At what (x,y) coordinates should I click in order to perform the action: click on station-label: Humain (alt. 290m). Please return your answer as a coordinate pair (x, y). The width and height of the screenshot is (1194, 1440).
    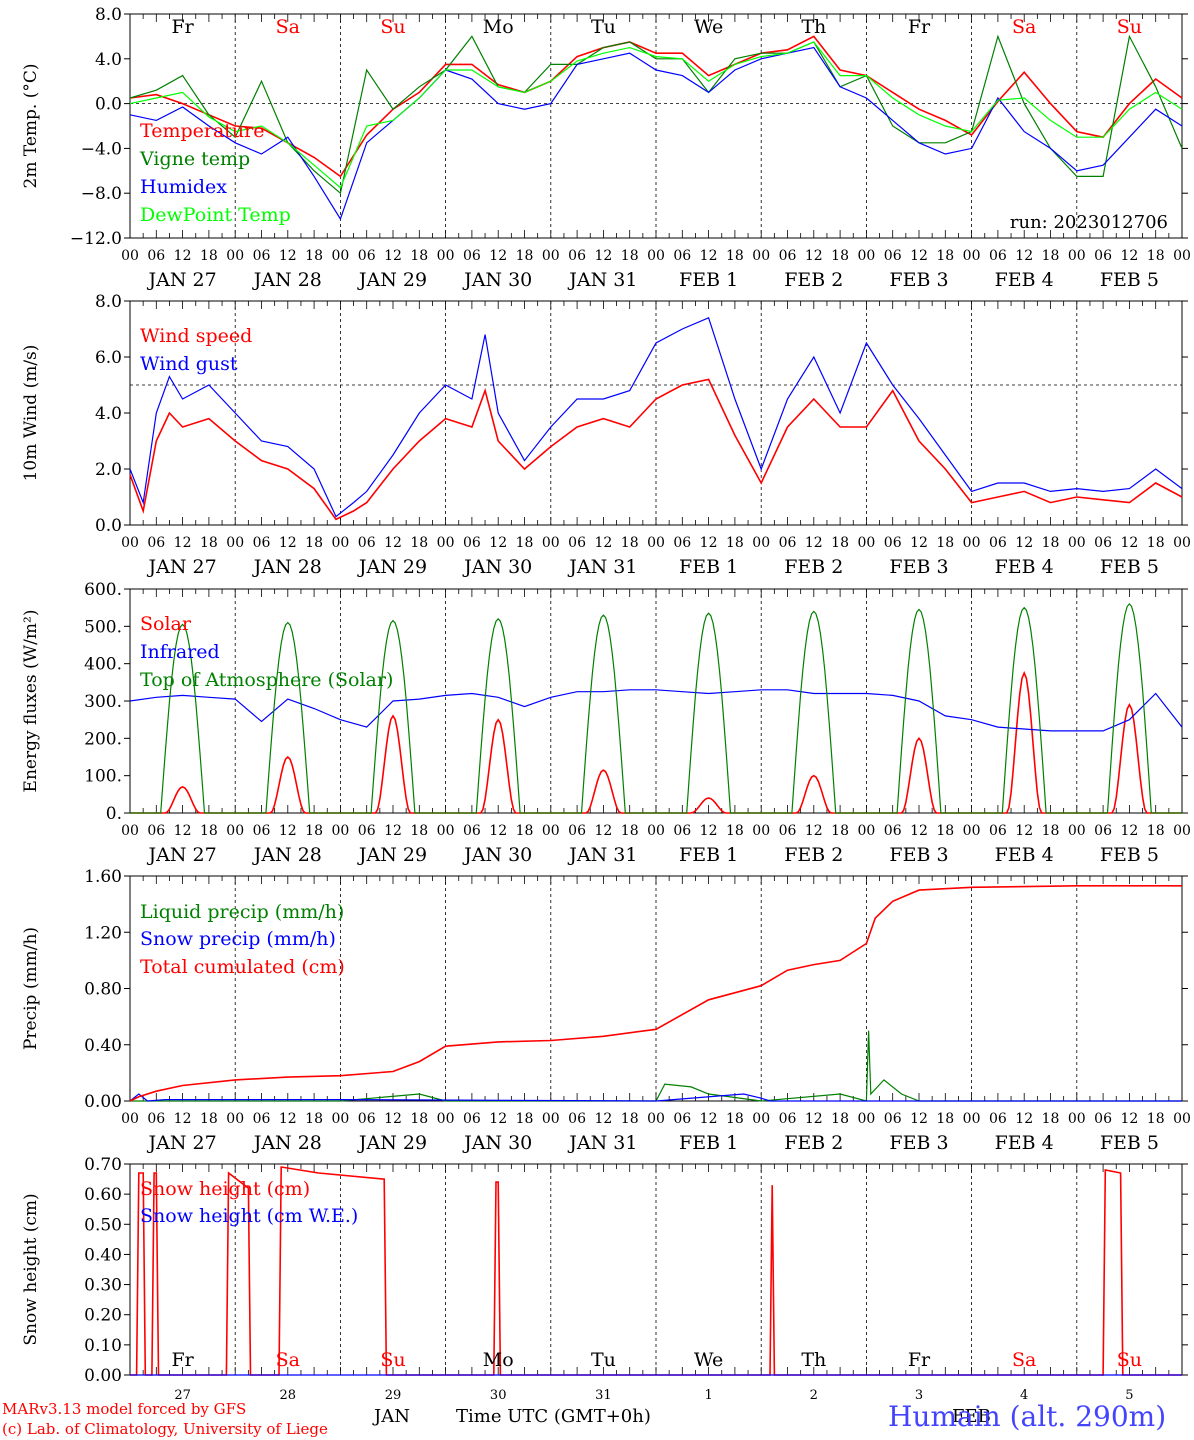
    Looking at the image, I should click on (1027, 1416).